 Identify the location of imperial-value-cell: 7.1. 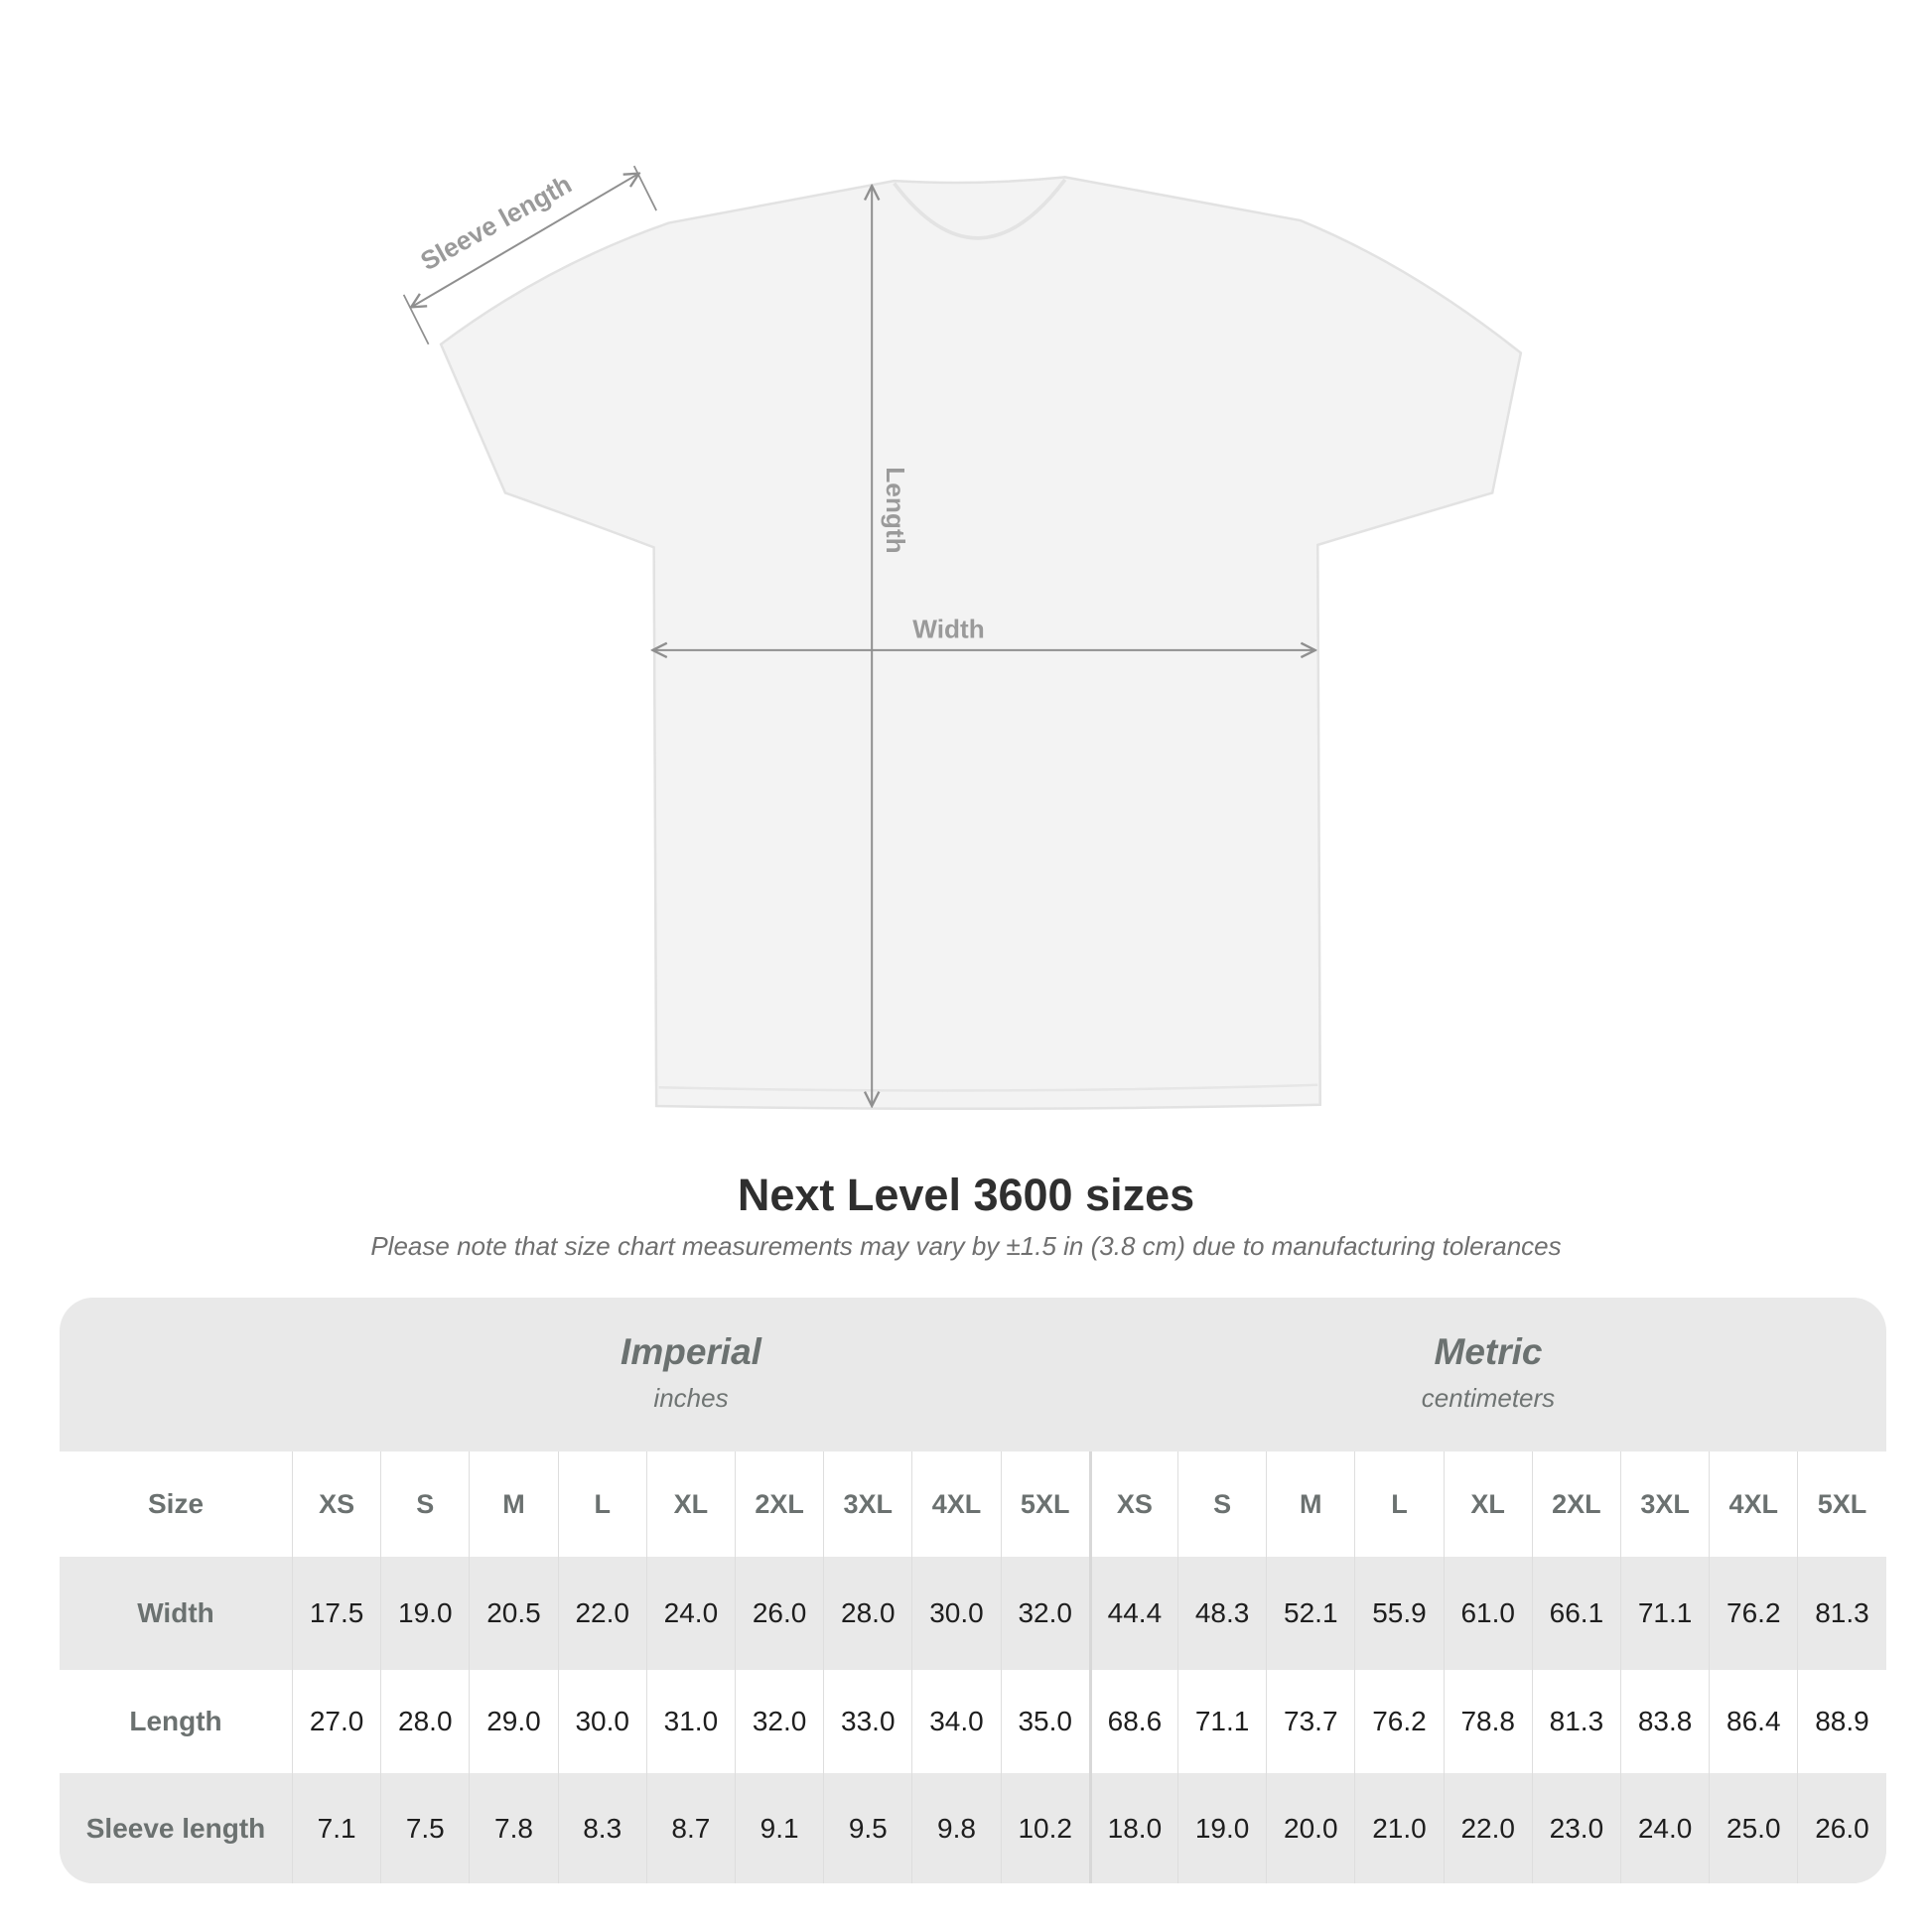
(336, 1828).